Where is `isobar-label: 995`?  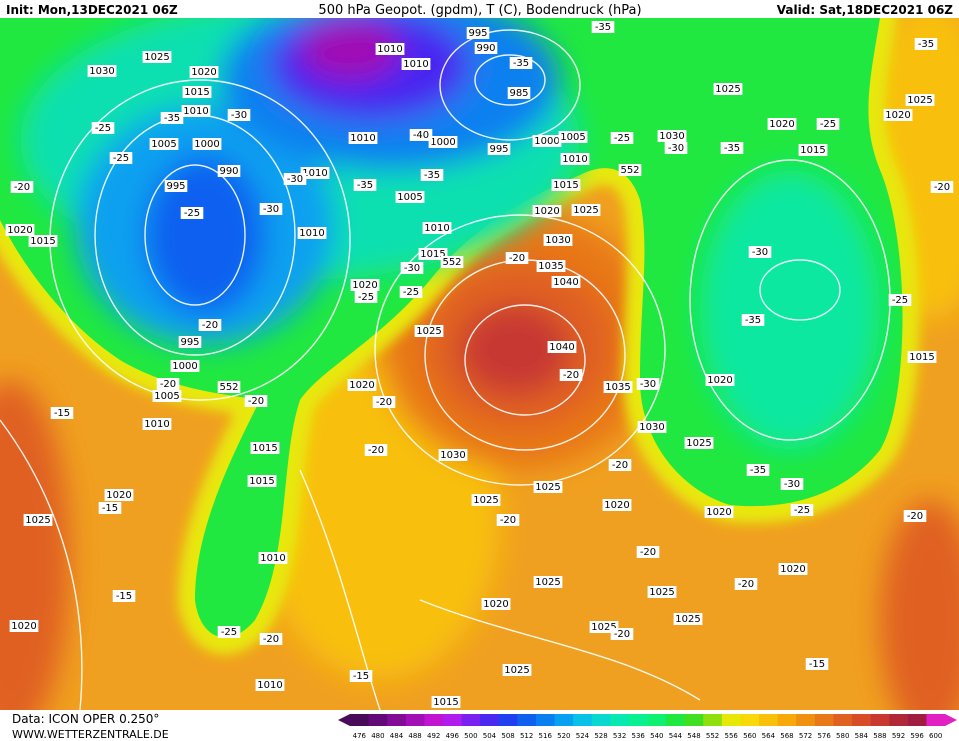 isobar-label: 995 is located at coordinates (175, 186).